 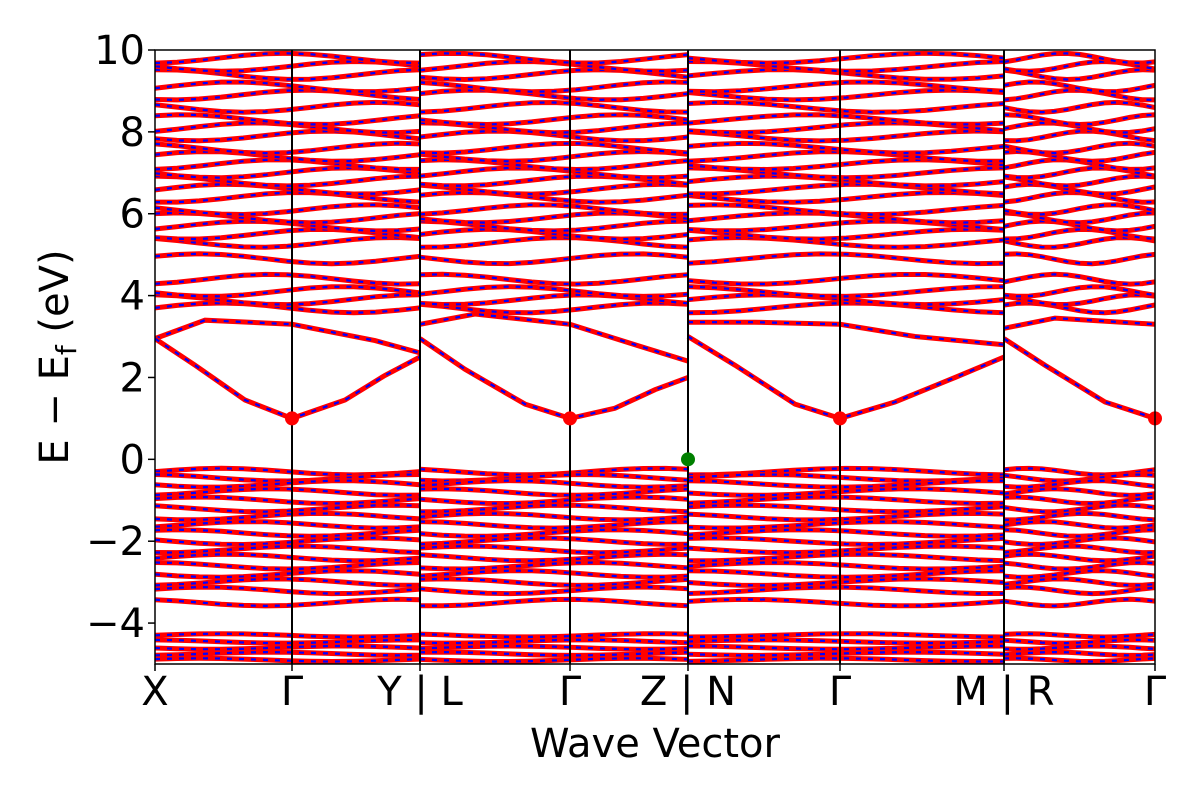 What do you see at coordinates (554, 641) in the screenshot?
I see `deep-band-1-seg1-spin-down` at bounding box center [554, 641].